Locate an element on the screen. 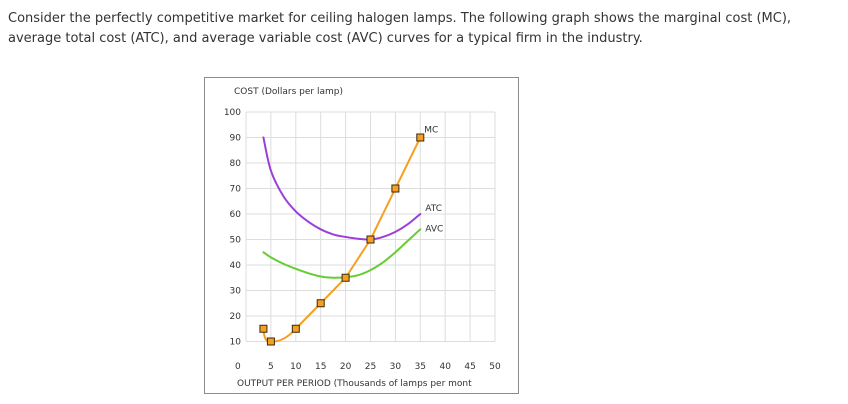 The height and width of the screenshot is (404, 848). x-tick-label: 0 is located at coordinates (238, 367).